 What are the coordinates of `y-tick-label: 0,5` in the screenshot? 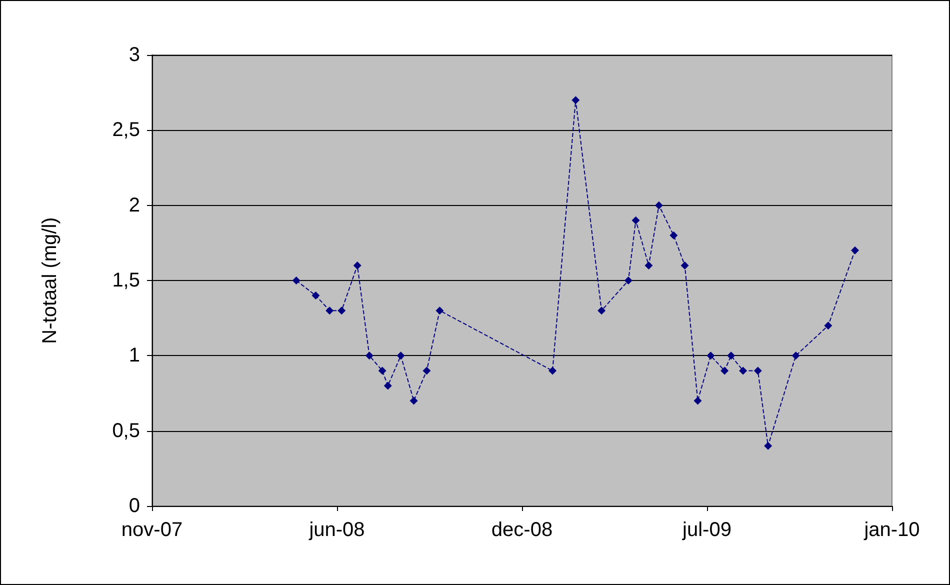 It's located at (126, 431).